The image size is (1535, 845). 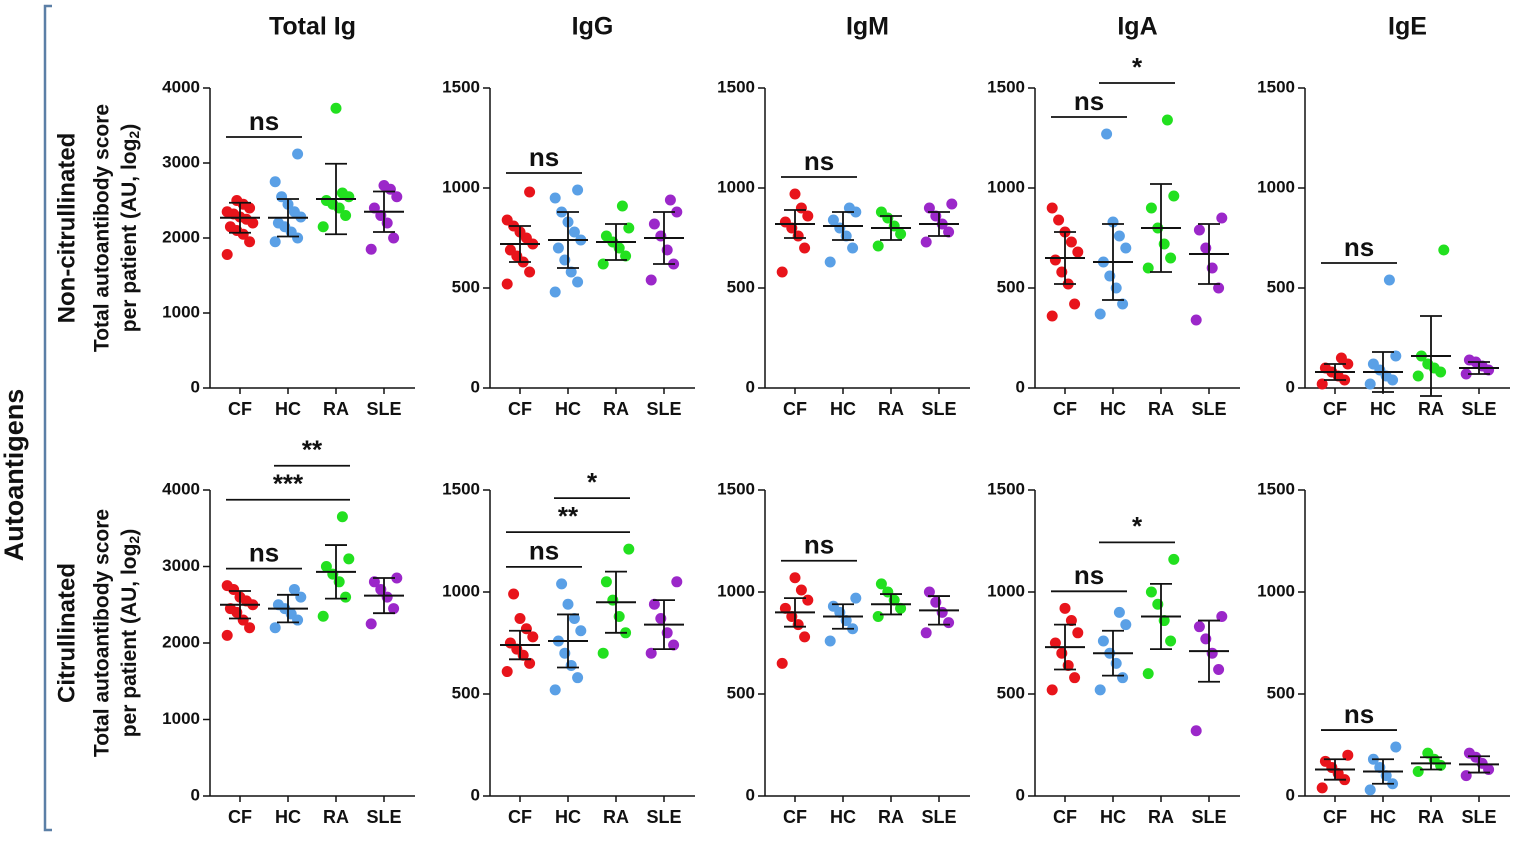 I want to click on y-axis-label-part: 2, so click(x=134, y=135).